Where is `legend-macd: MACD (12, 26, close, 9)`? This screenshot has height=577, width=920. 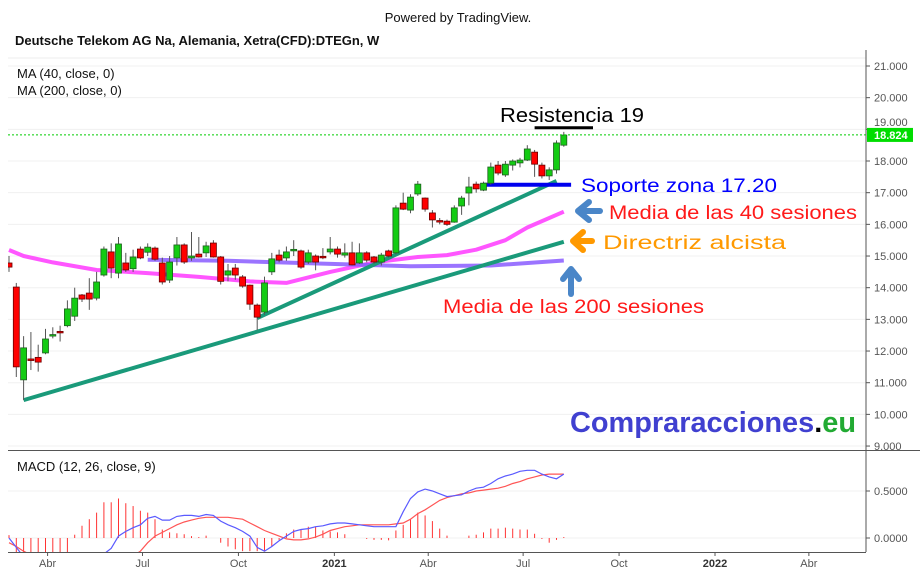 legend-macd: MACD (12, 26, close, 9) is located at coordinates (86, 466).